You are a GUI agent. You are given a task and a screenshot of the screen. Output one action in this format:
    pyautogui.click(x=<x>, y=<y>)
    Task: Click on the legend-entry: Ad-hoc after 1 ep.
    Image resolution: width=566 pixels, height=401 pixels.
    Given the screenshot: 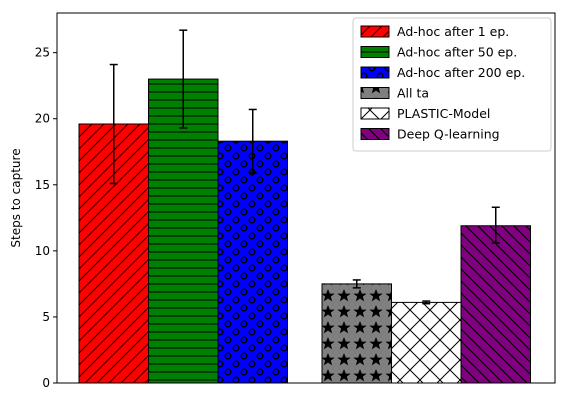 What is the action you would take?
    pyautogui.click(x=453, y=31)
    